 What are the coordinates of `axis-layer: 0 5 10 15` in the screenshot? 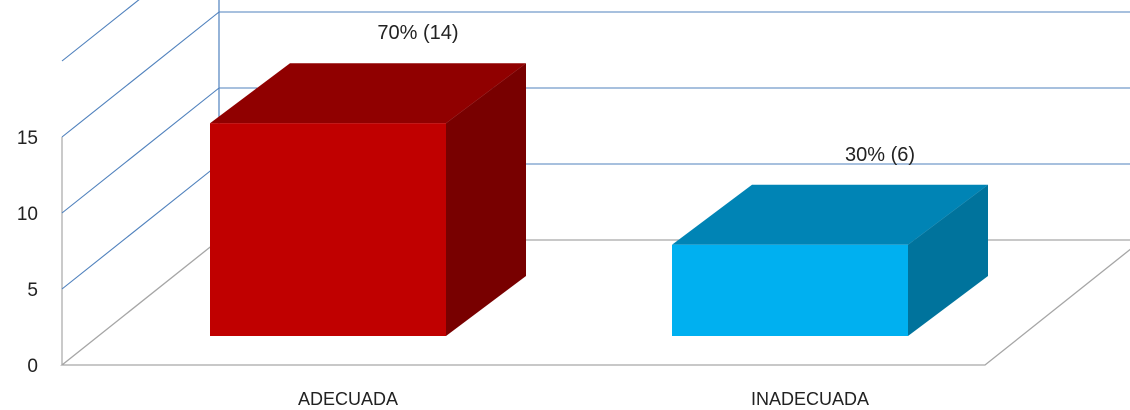 It's located at (27, 252).